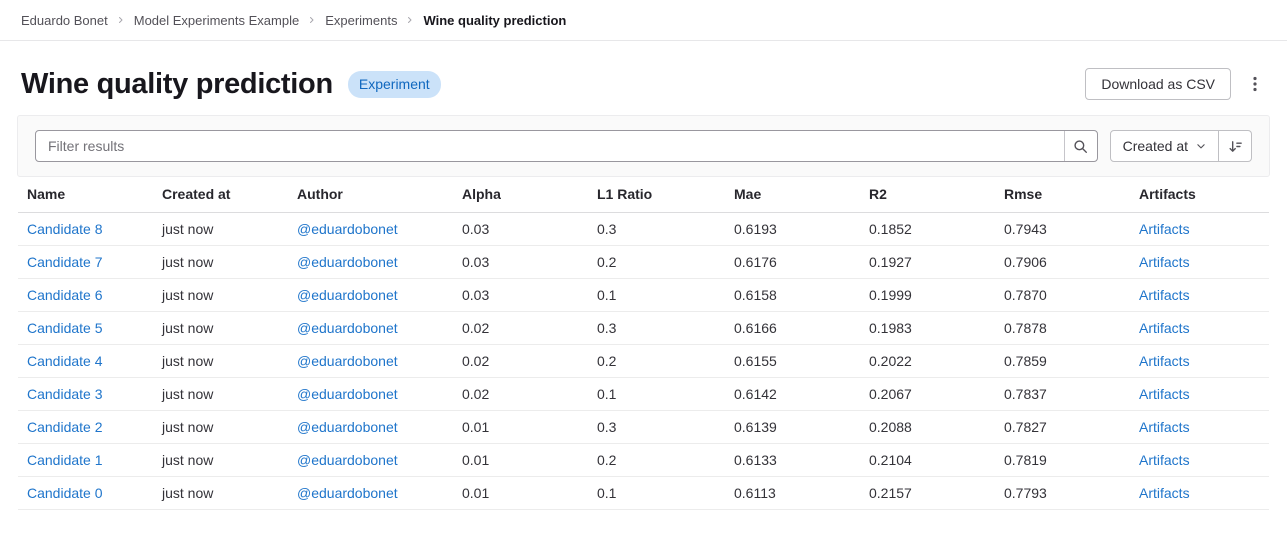 This screenshot has width=1287, height=533. Describe the element at coordinates (927, 262) in the screenshot. I see `r2-cell: 0.1927` at that location.